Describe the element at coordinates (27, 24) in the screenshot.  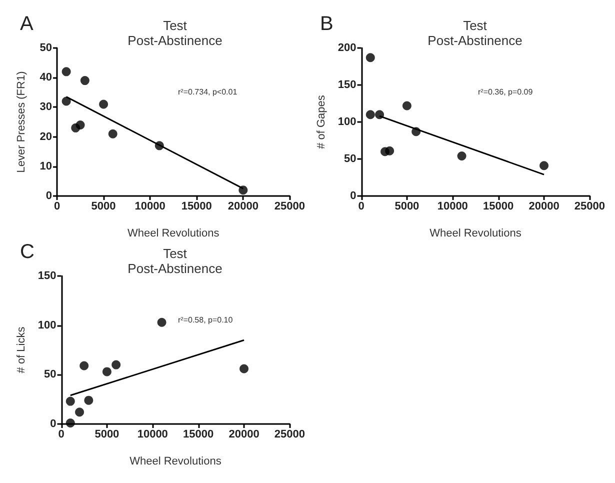
I see `text: A` at that location.